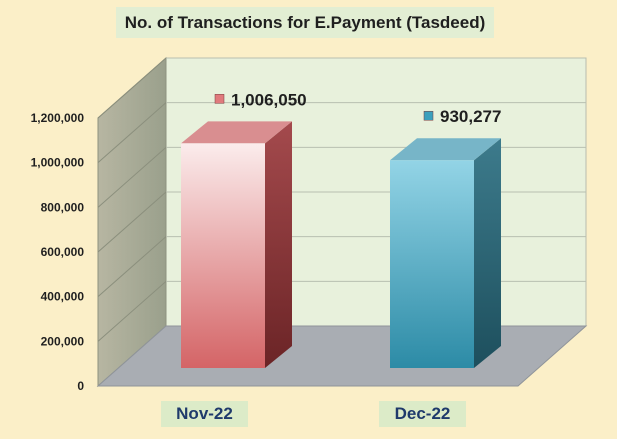 This screenshot has width=617, height=439. Describe the element at coordinates (342, 356) in the screenshot. I see `floor` at that location.